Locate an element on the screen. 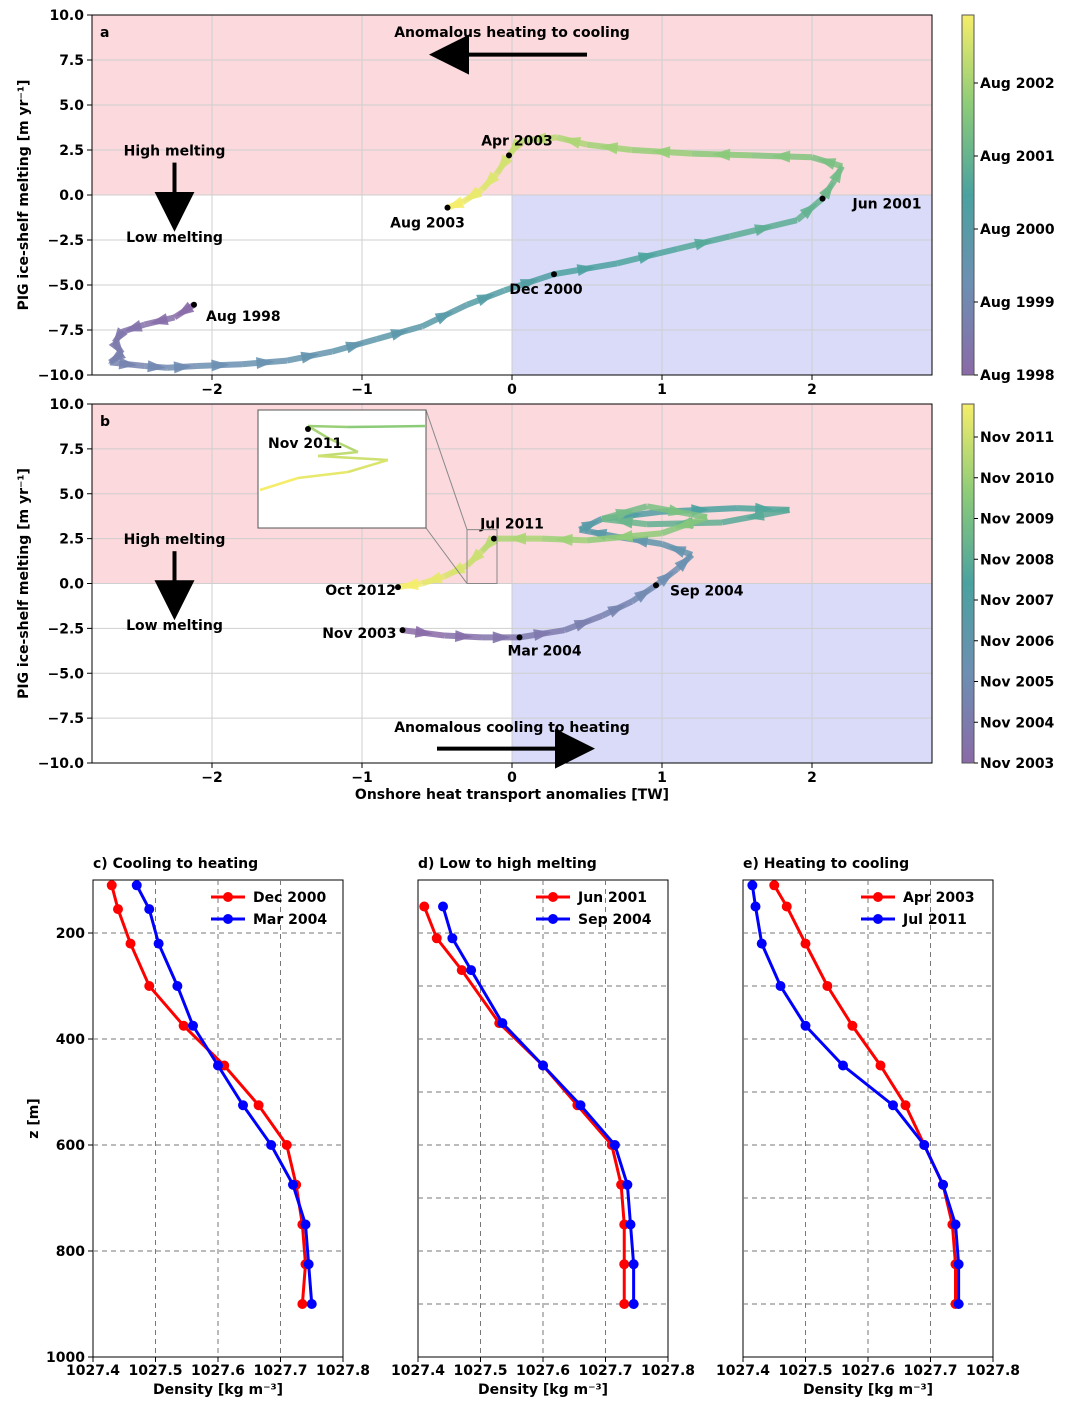 The image size is (1072, 1404). colorbar-label: Nov 2010 is located at coordinates (1017, 479).